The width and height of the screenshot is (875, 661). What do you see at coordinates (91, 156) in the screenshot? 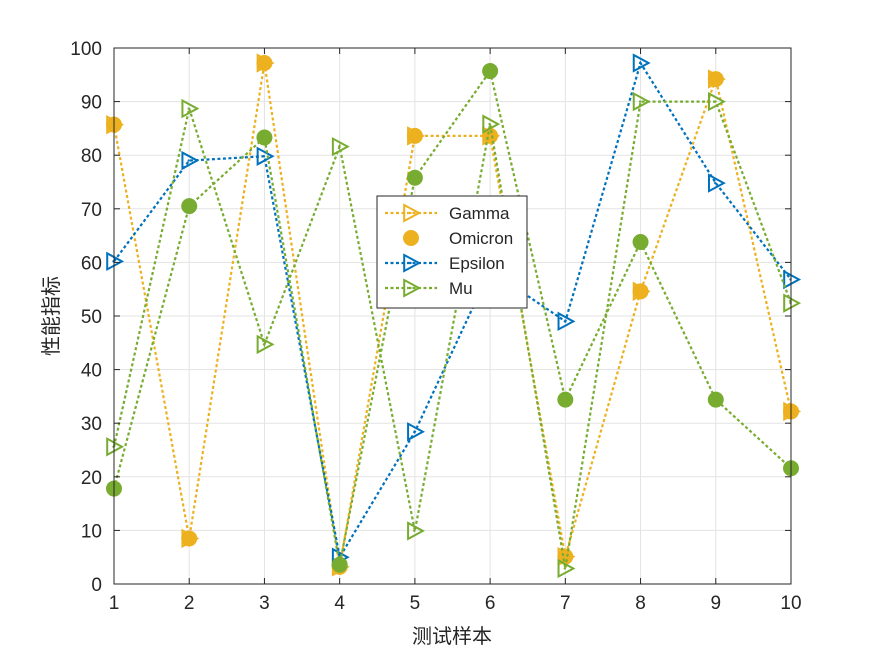
I see `y-tick-label: 80` at bounding box center [91, 156].